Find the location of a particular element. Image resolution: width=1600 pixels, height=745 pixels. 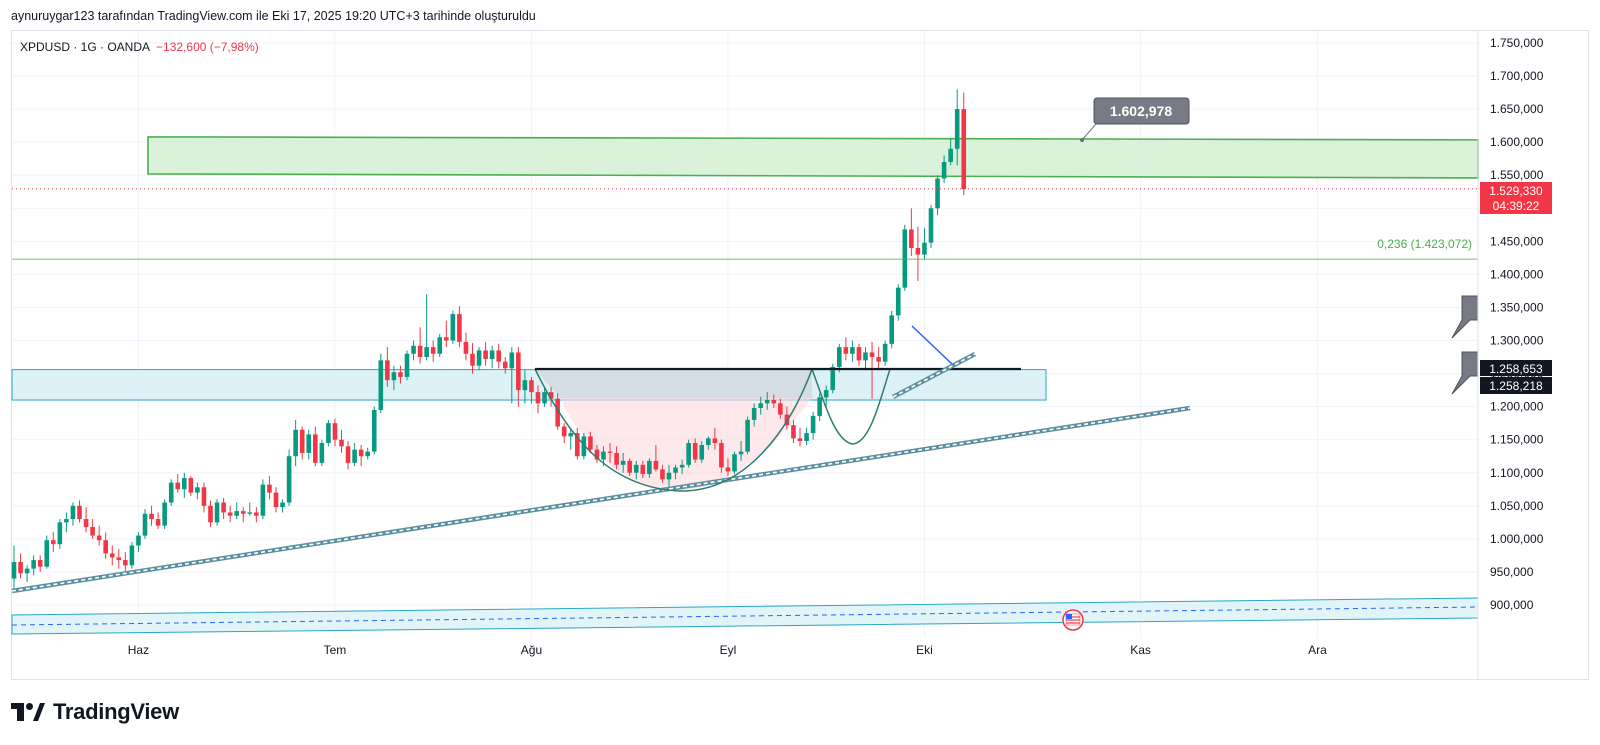

y-tick-label: 1.300,000 is located at coordinates (1517, 341).